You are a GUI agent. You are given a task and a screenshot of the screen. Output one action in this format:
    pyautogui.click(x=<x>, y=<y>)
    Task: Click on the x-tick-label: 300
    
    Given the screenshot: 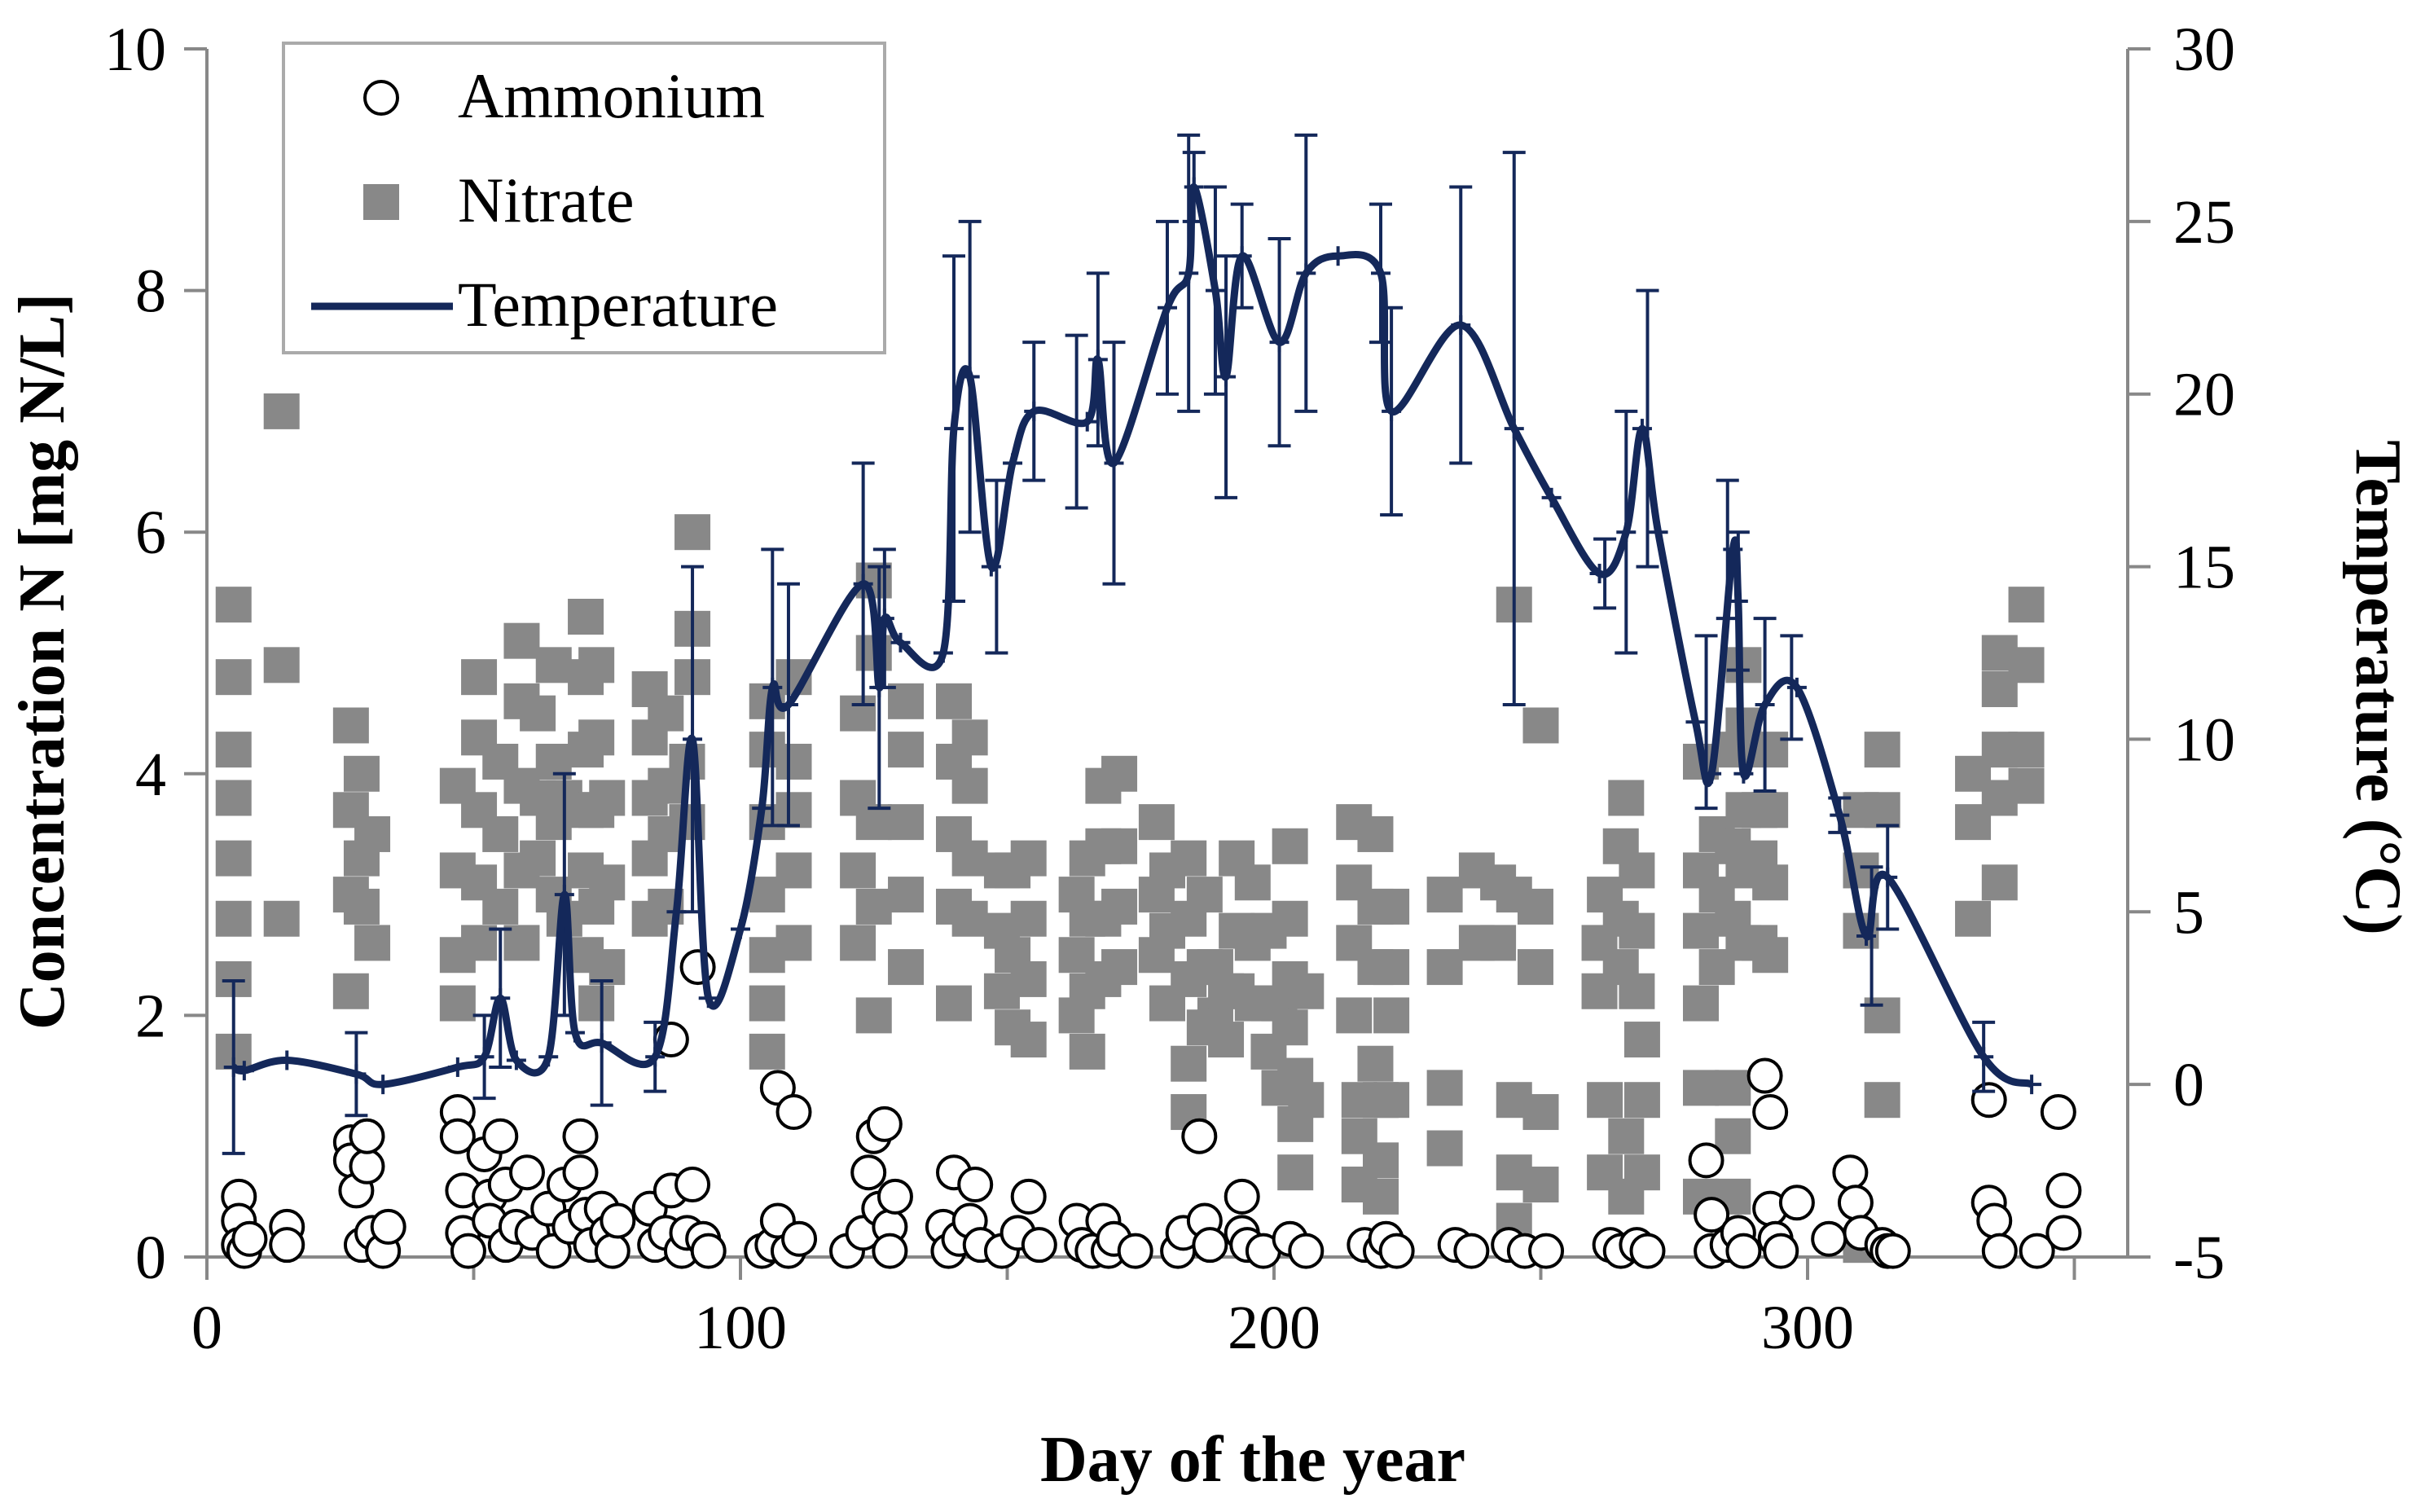 What is the action you would take?
    pyautogui.click(x=1808, y=1328)
    